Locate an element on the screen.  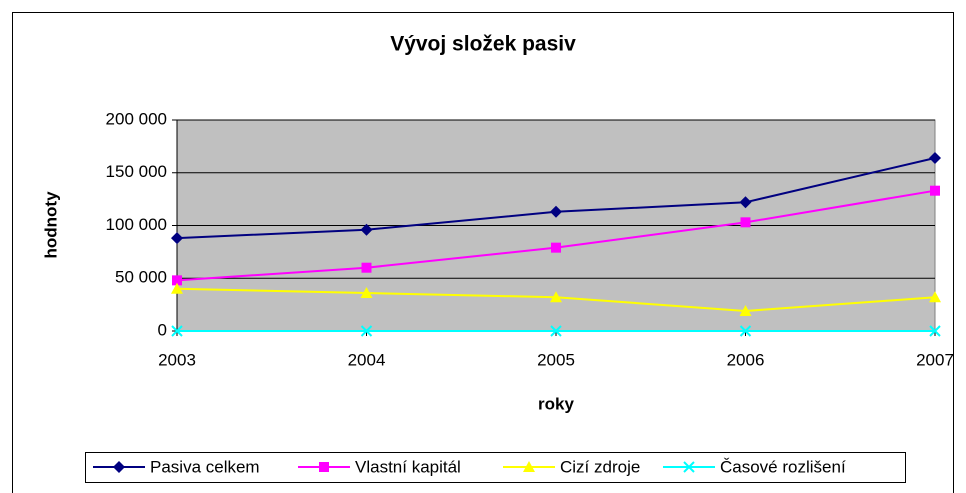
y-tick-label: 150 000 is located at coordinates (136, 171).